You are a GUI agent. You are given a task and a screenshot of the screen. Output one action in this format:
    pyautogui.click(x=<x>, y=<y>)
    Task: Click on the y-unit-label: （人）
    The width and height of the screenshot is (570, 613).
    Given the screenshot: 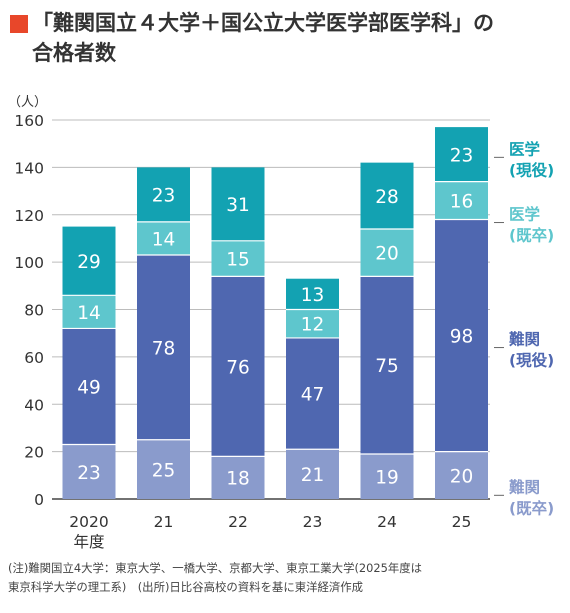 What is the action you would take?
    pyautogui.click(x=27, y=102)
    